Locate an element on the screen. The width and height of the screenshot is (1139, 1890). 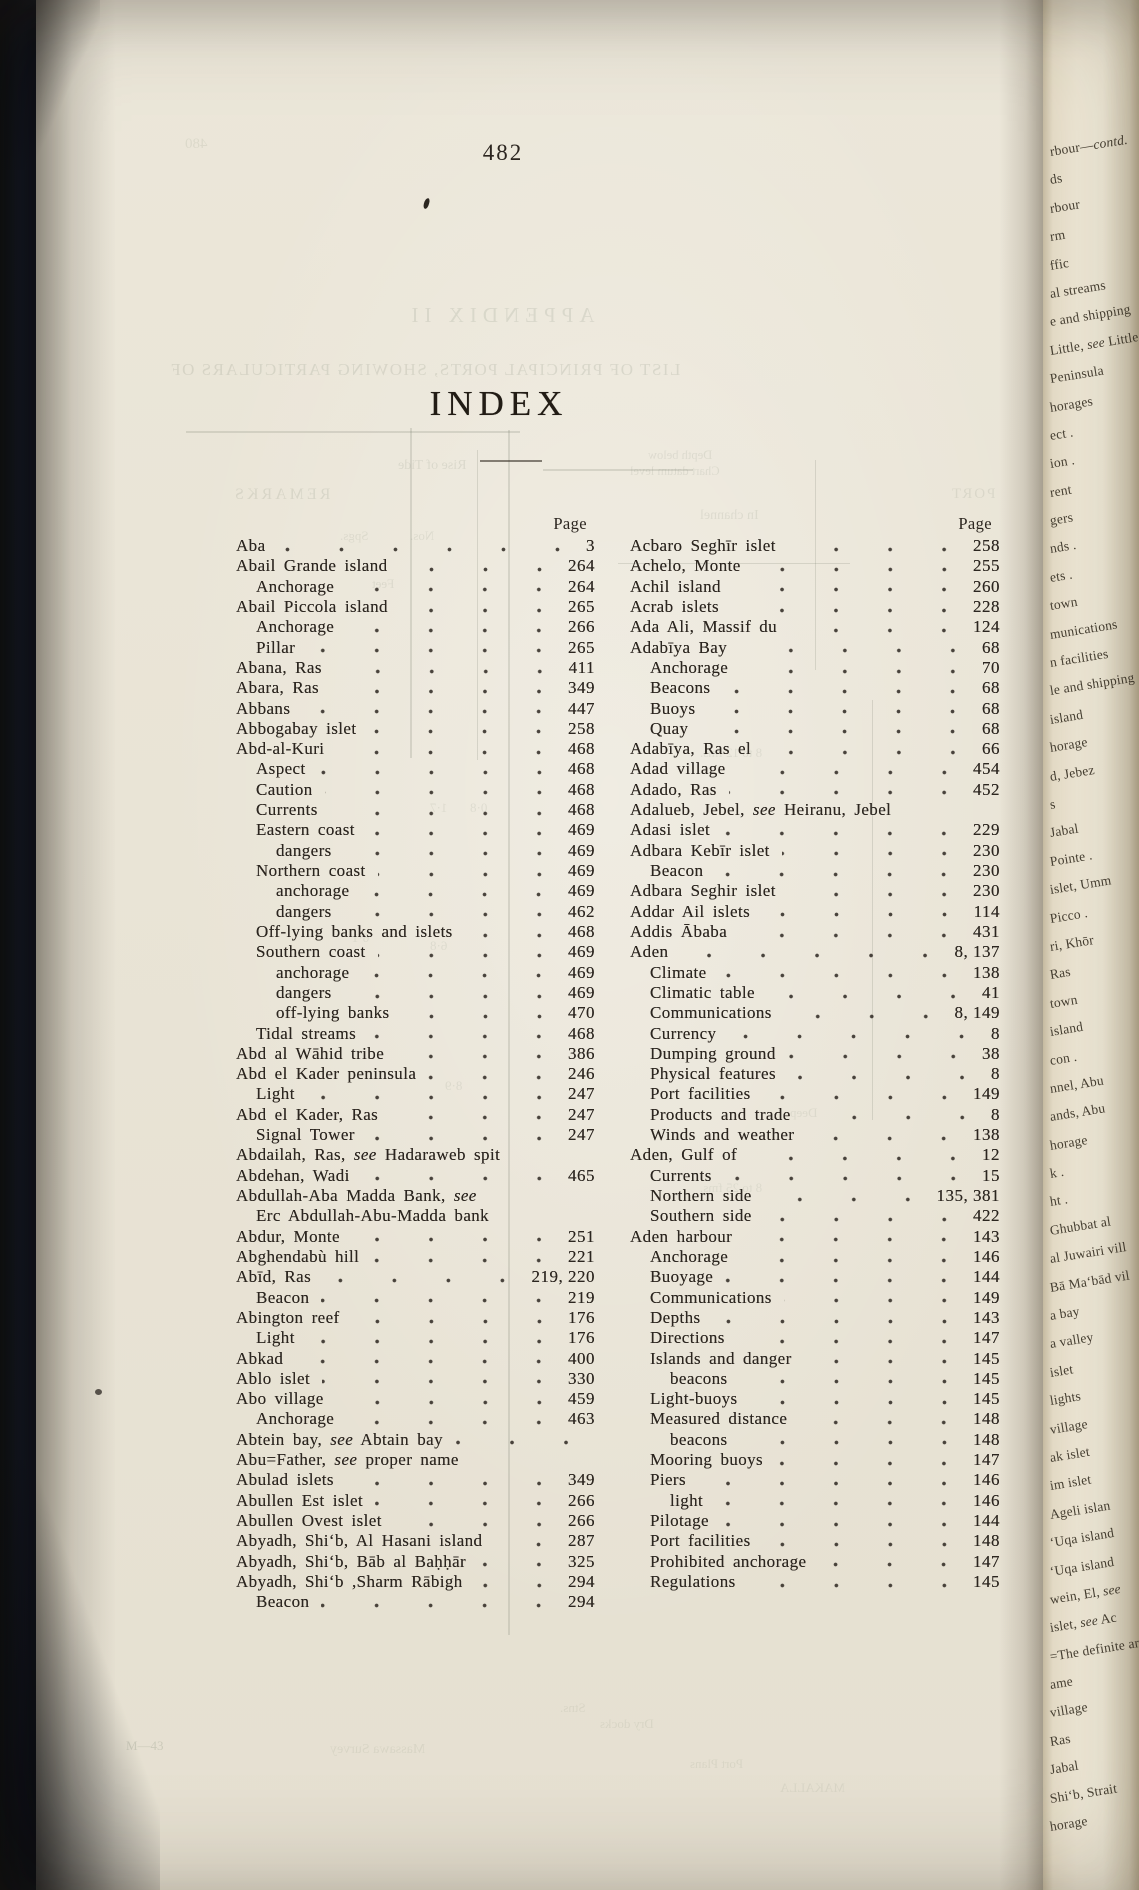
page-ref: 70 is located at coordinates (991, 667).